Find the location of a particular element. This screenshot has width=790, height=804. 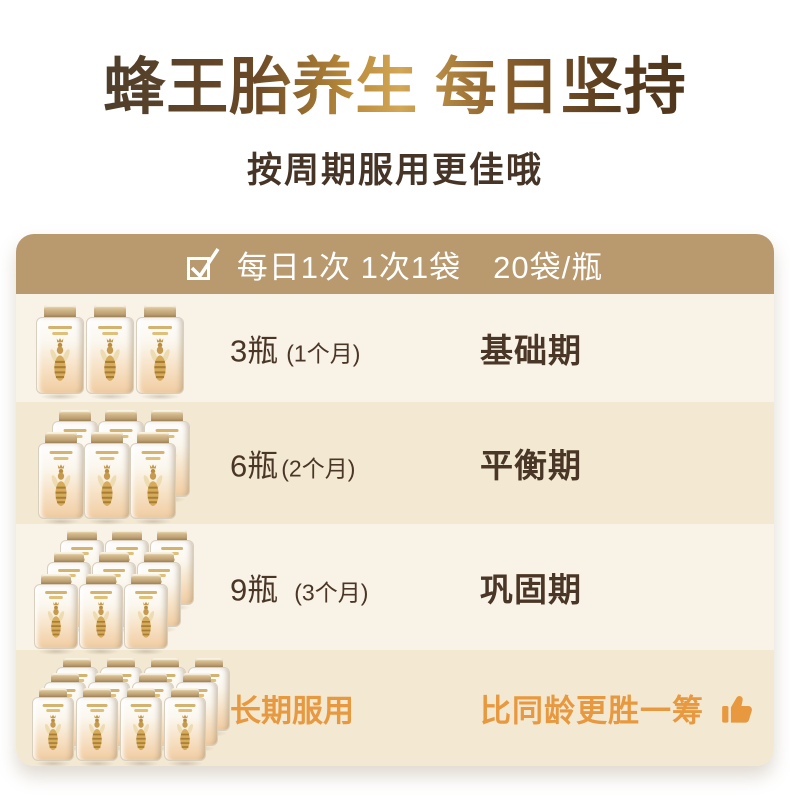

phase-label: 基础期 is located at coordinates (531, 350).